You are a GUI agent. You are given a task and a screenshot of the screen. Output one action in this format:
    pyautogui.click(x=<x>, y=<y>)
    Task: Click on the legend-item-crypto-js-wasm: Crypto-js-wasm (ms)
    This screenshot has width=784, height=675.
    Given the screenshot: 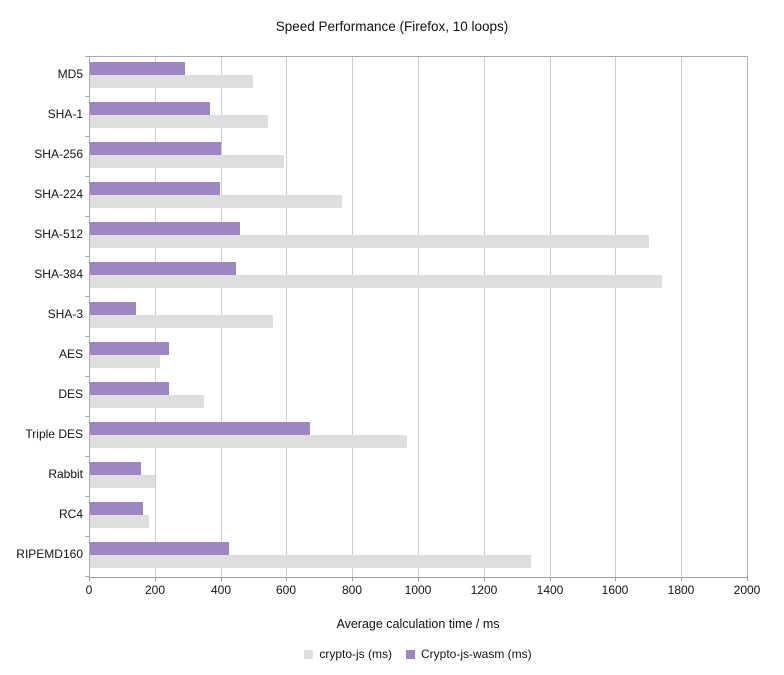 What is the action you would take?
    pyautogui.click(x=469, y=654)
    